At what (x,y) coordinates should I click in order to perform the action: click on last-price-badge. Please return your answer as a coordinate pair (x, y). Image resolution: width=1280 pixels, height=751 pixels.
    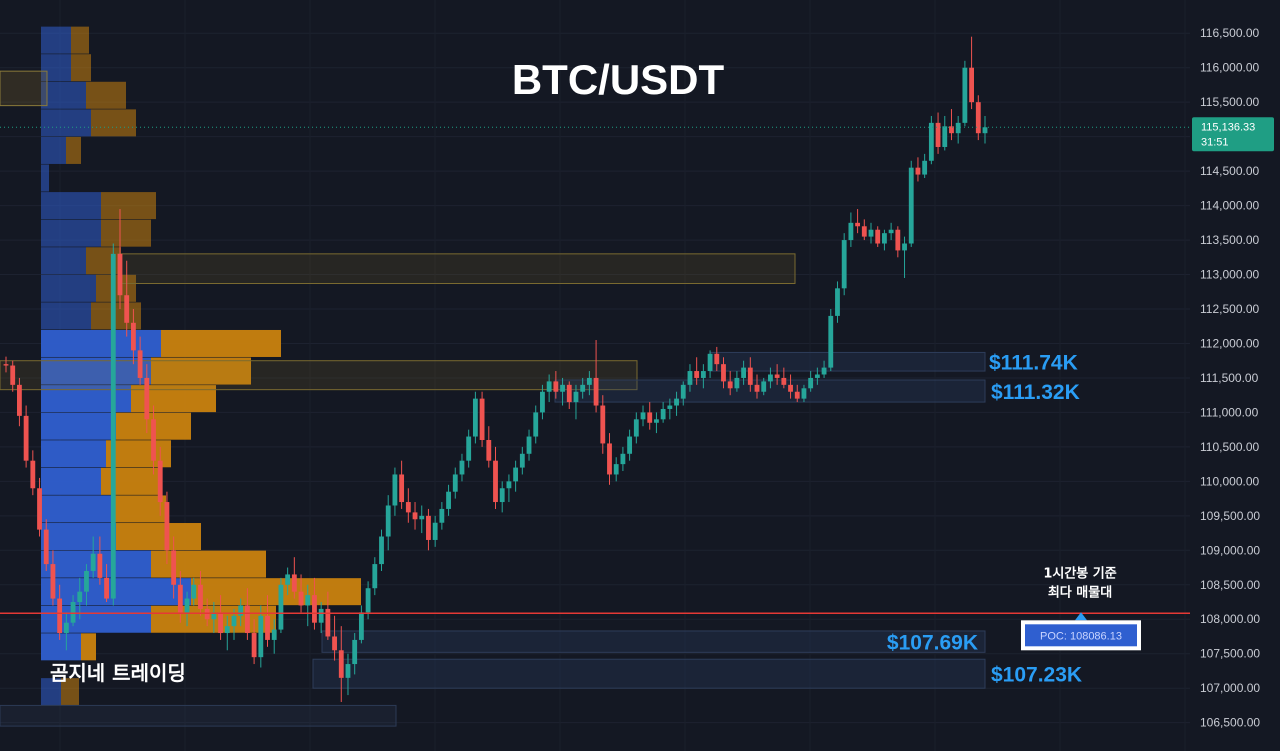
    Looking at the image, I should click on (1233, 134).